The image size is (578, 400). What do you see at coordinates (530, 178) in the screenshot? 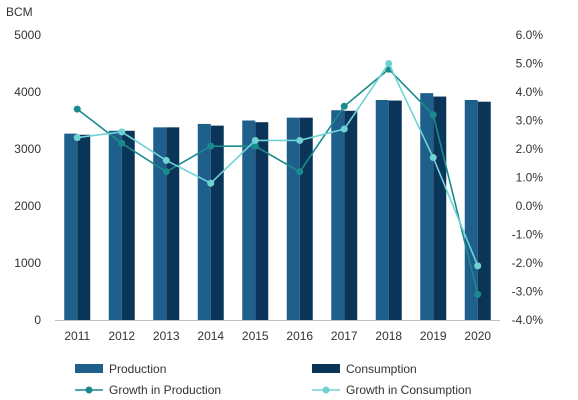
I see `y-right-tick-label: 1.0%` at bounding box center [530, 178].